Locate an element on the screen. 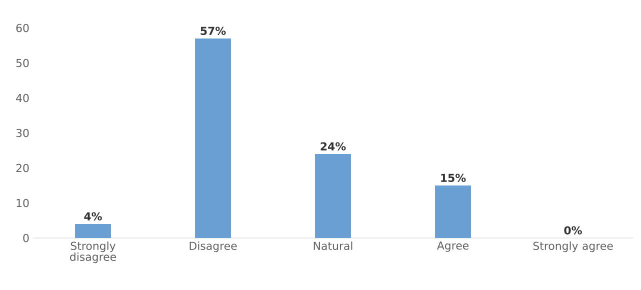  y-tick-label: 40 is located at coordinates (22, 98).